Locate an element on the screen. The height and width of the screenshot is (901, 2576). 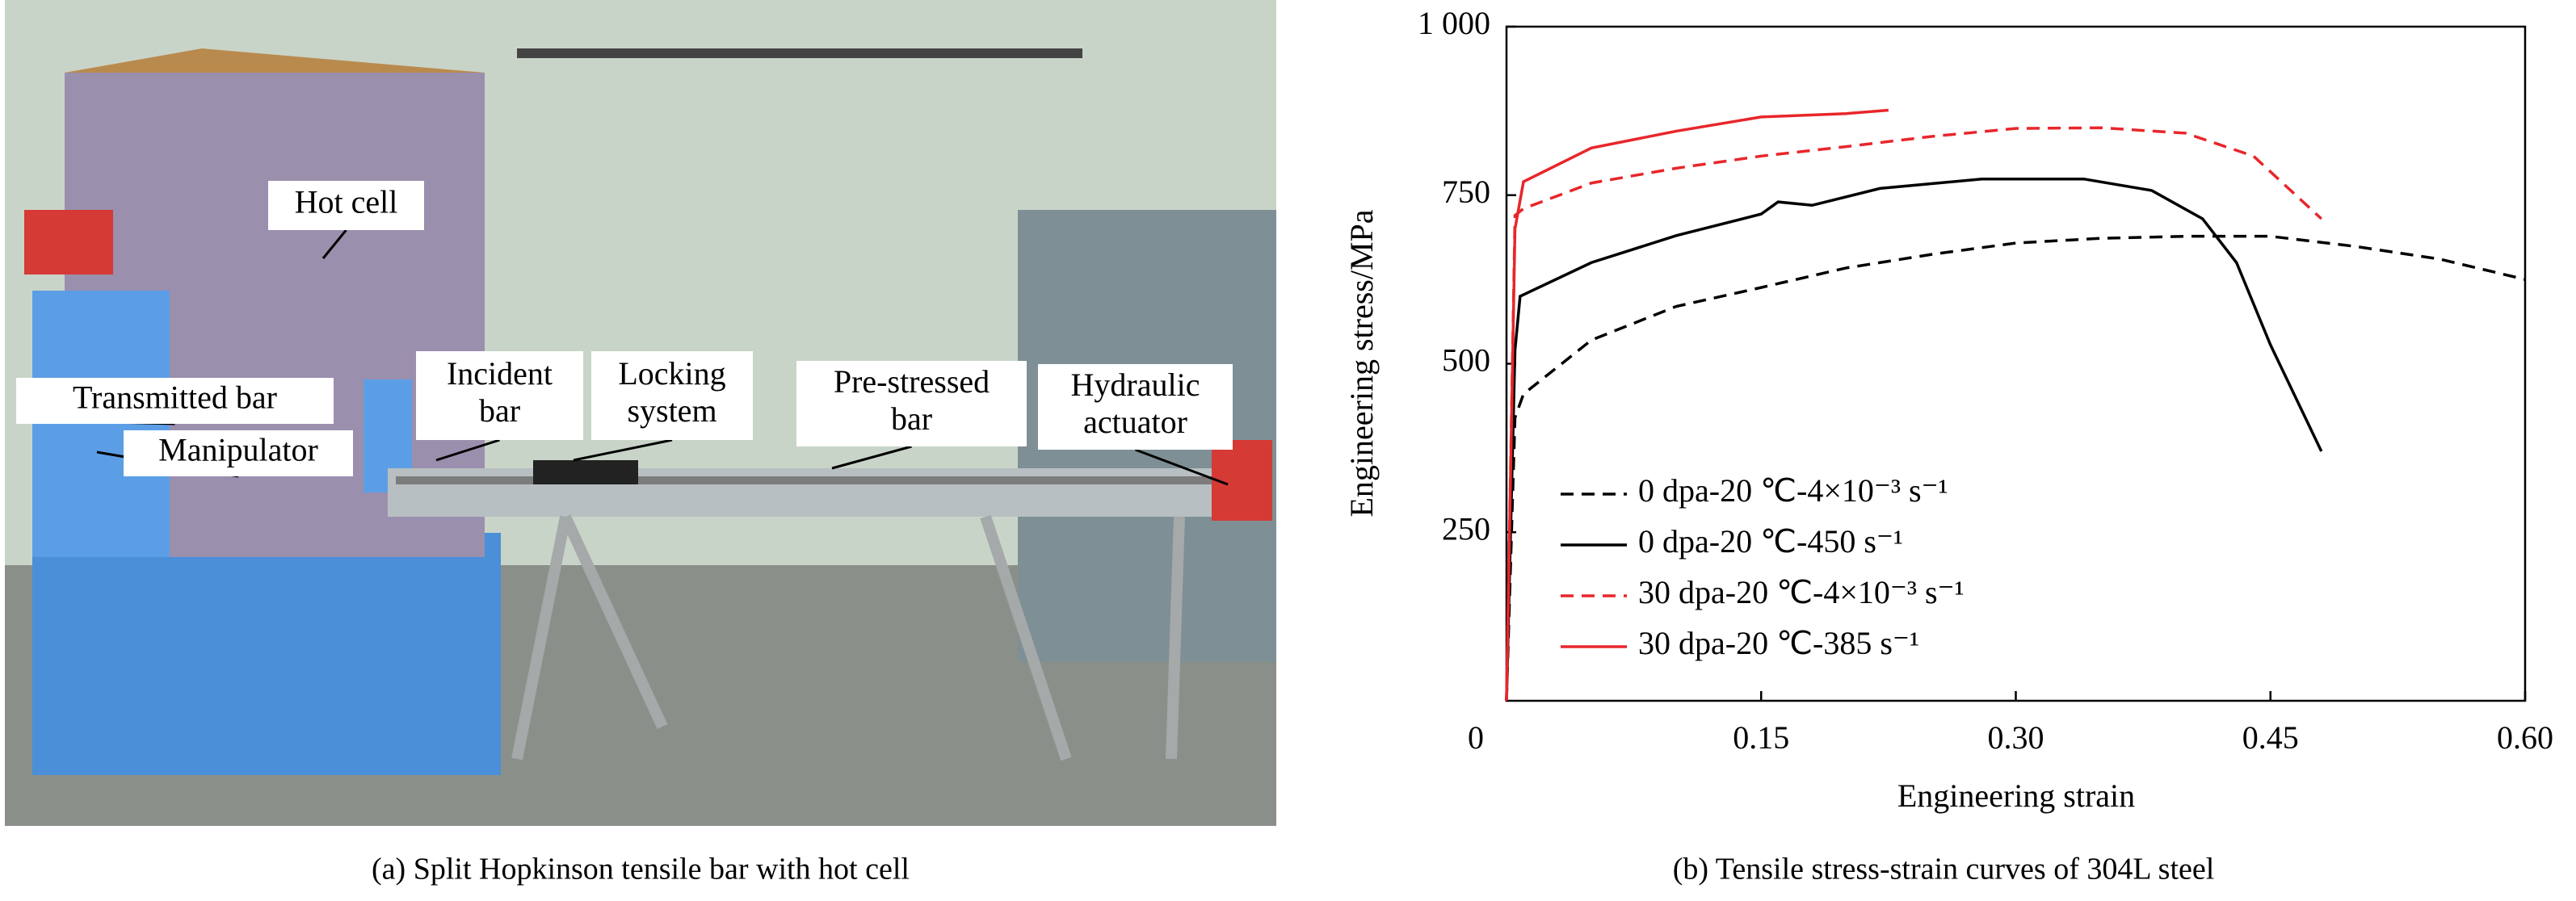
x-tick-label: 0.15 is located at coordinates (1761, 737).